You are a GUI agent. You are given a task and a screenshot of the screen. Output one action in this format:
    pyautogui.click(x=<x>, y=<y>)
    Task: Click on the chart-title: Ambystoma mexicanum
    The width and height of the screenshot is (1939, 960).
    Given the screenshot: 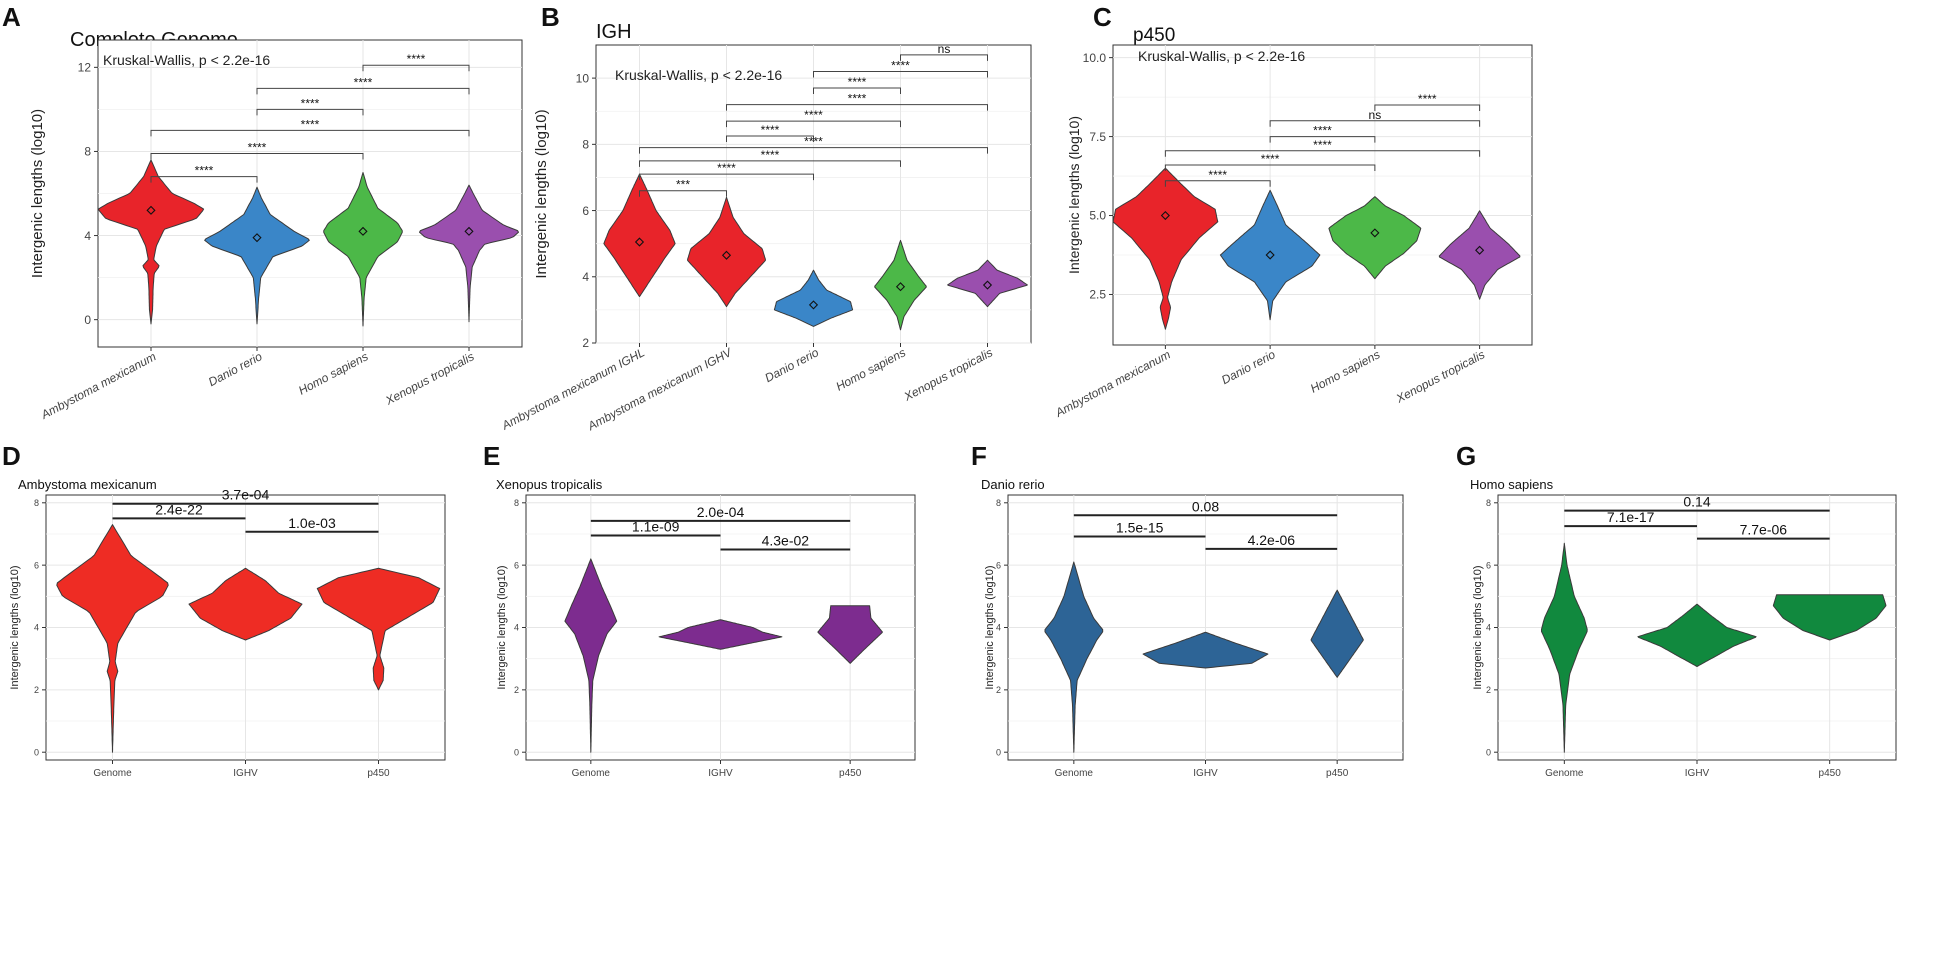 What is the action you would take?
    pyautogui.click(x=87, y=484)
    